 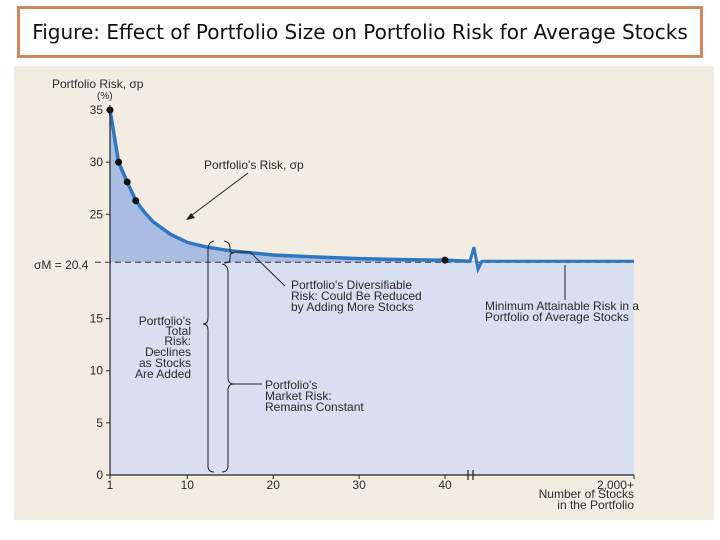 What do you see at coordinates (177, 341) in the screenshot?
I see `total-risk-line3: Risk:` at bounding box center [177, 341].